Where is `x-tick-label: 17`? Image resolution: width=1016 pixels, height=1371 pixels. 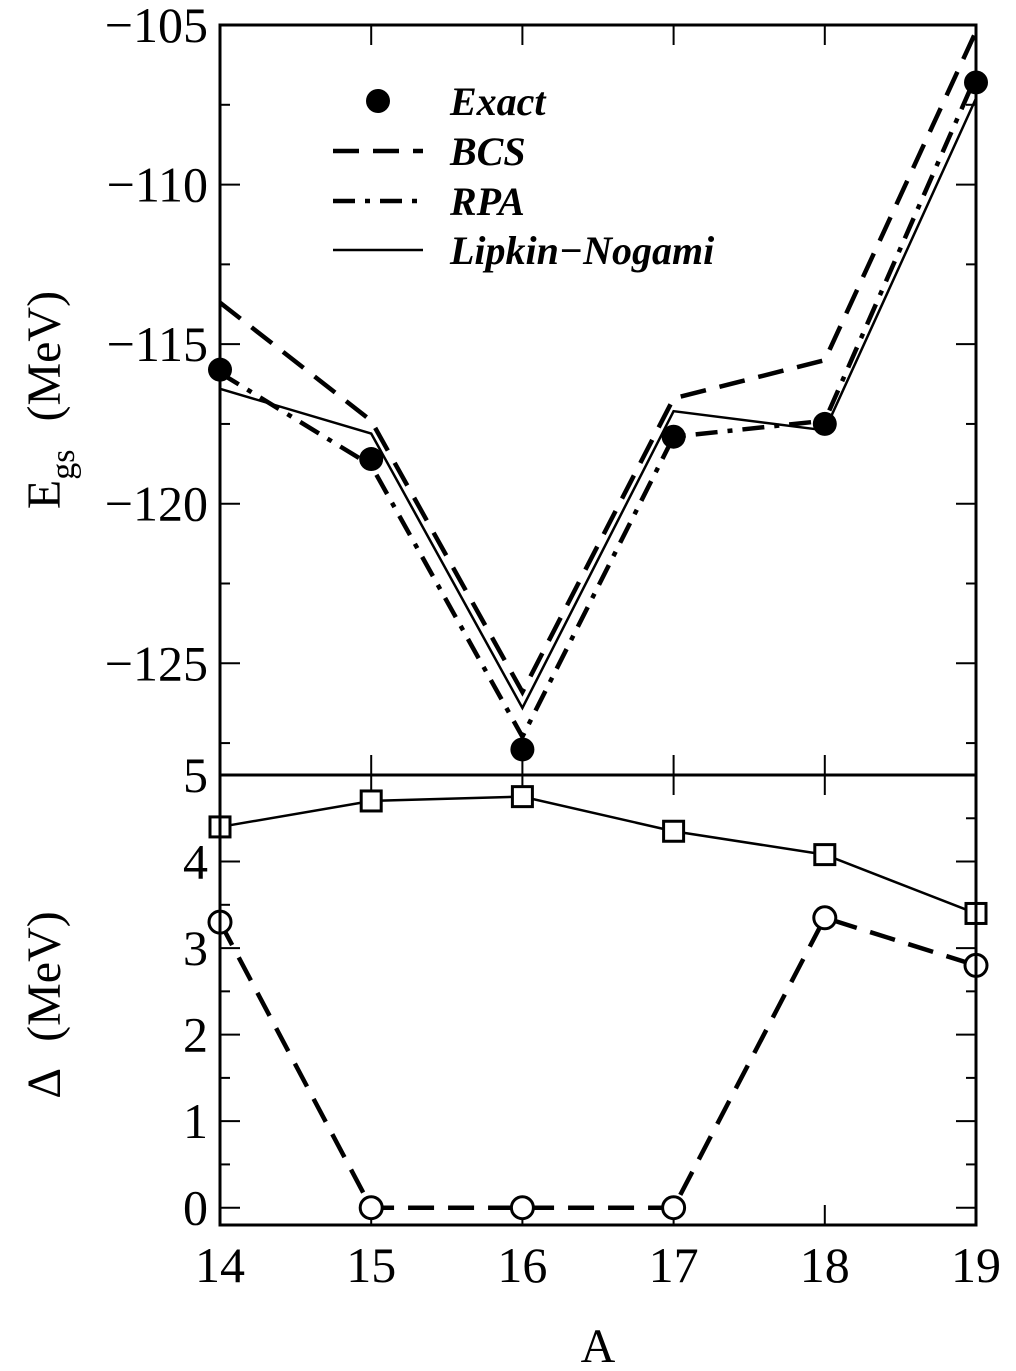
x-tick-label: 17 is located at coordinates (674, 1265).